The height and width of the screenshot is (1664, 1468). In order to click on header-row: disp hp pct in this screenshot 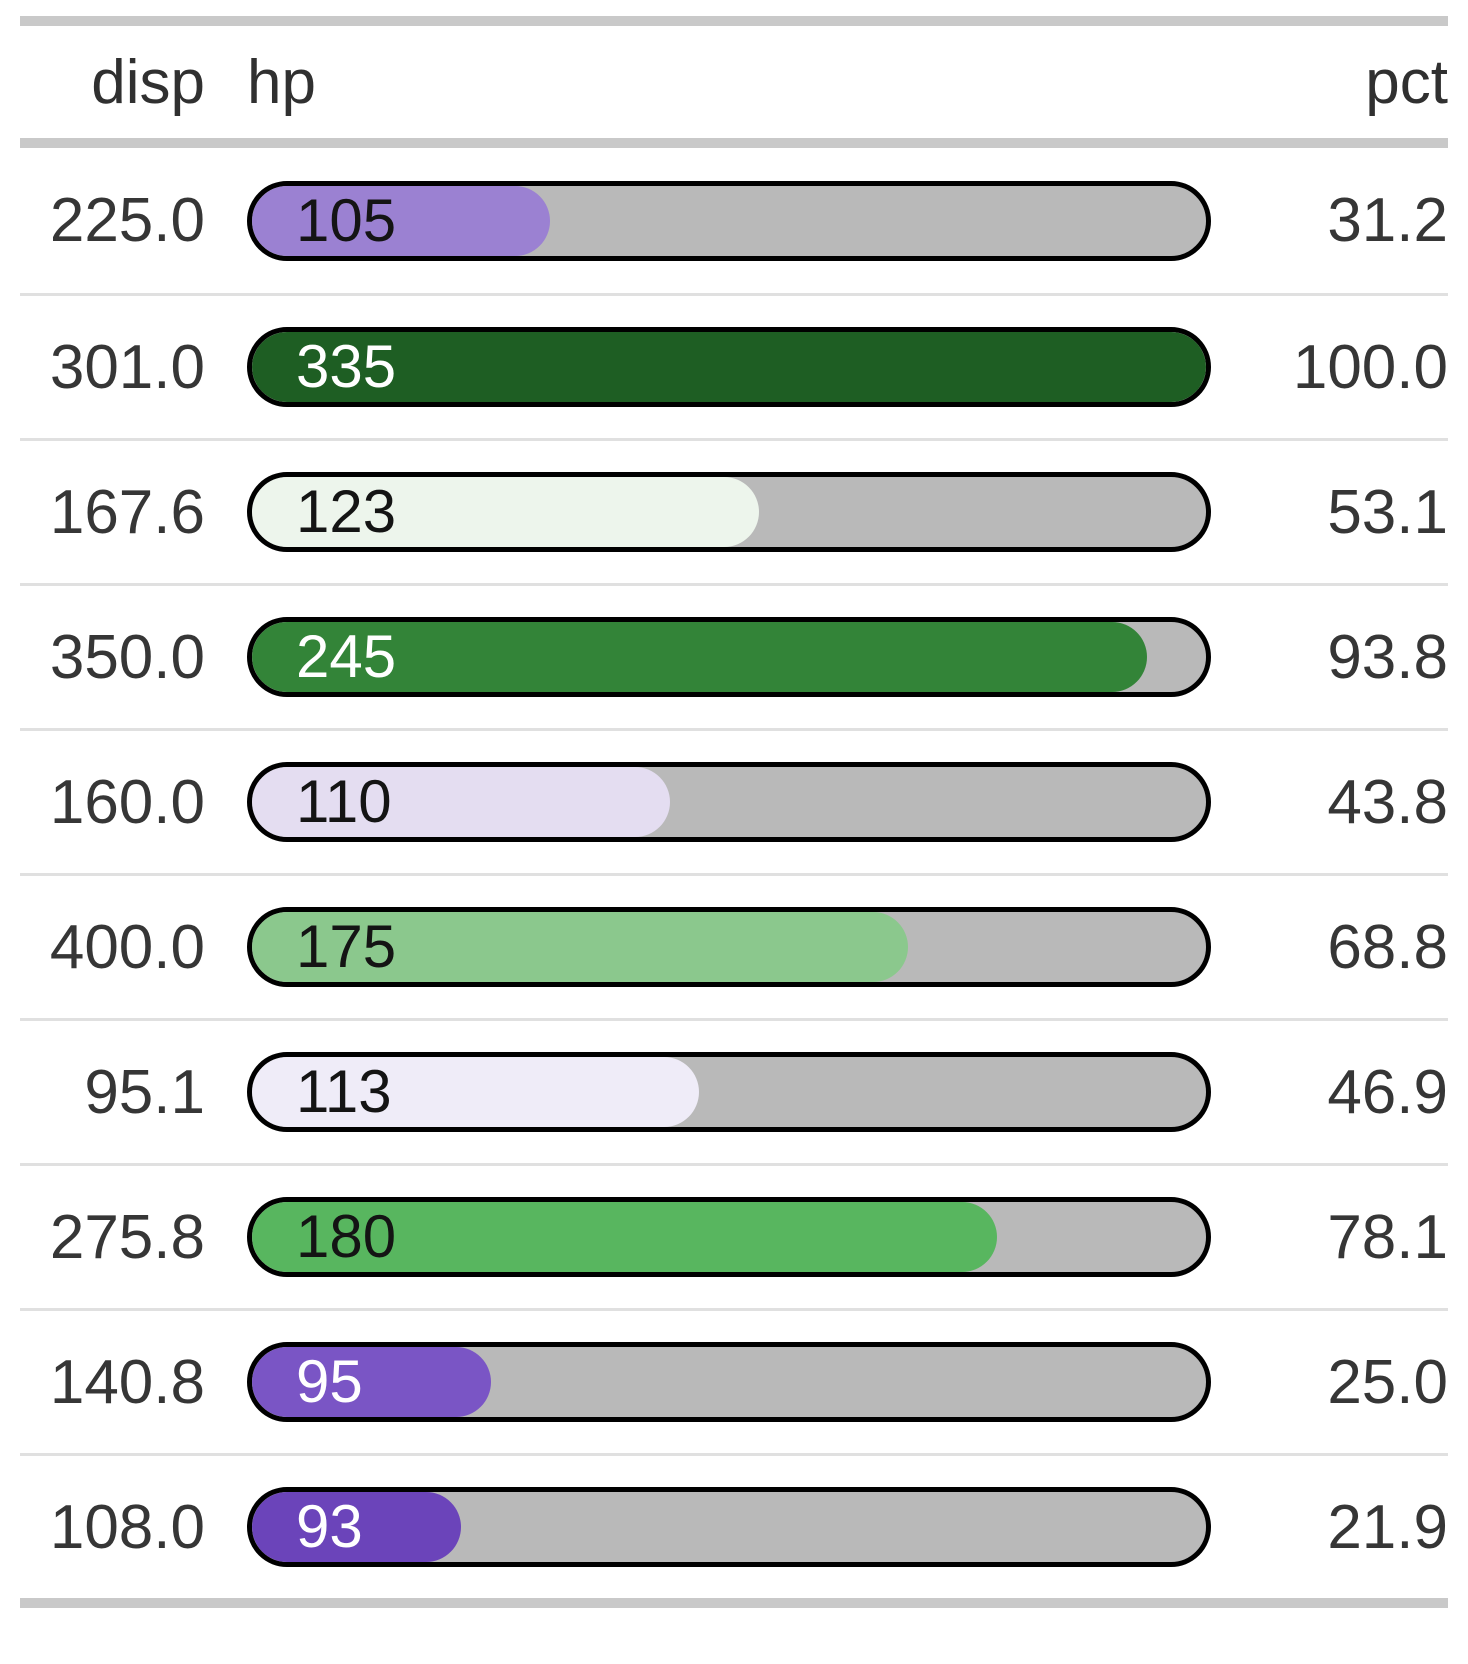, I will do `click(734, 82)`.